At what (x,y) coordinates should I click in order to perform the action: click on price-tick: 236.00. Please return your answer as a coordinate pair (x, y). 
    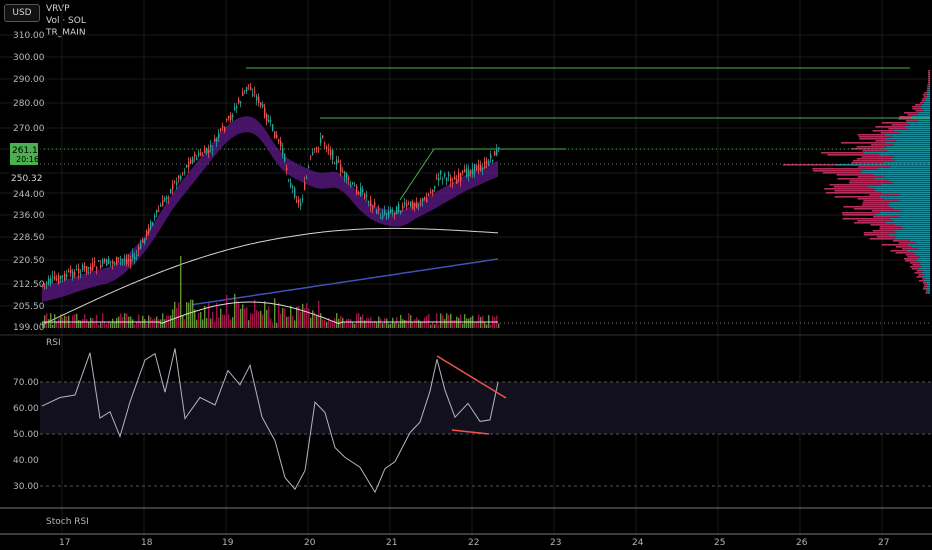
    Looking at the image, I should click on (29, 216).